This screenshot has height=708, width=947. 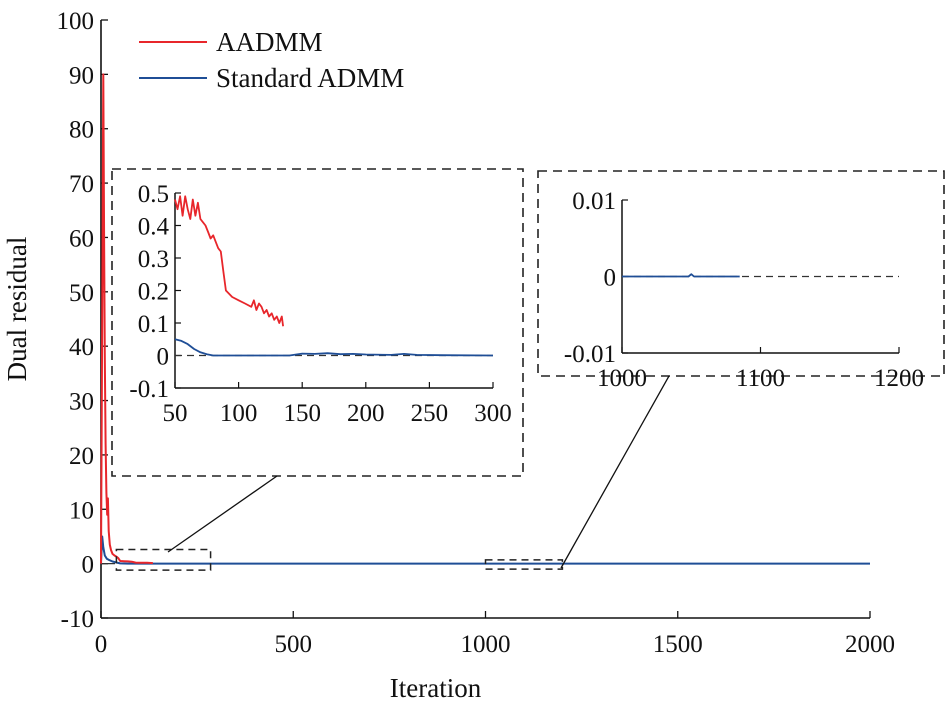 What do you see at coordinates (175, 413) in the screenshot?
I see `inset-x-tick-label: 50` at bounding box center [175, 413].